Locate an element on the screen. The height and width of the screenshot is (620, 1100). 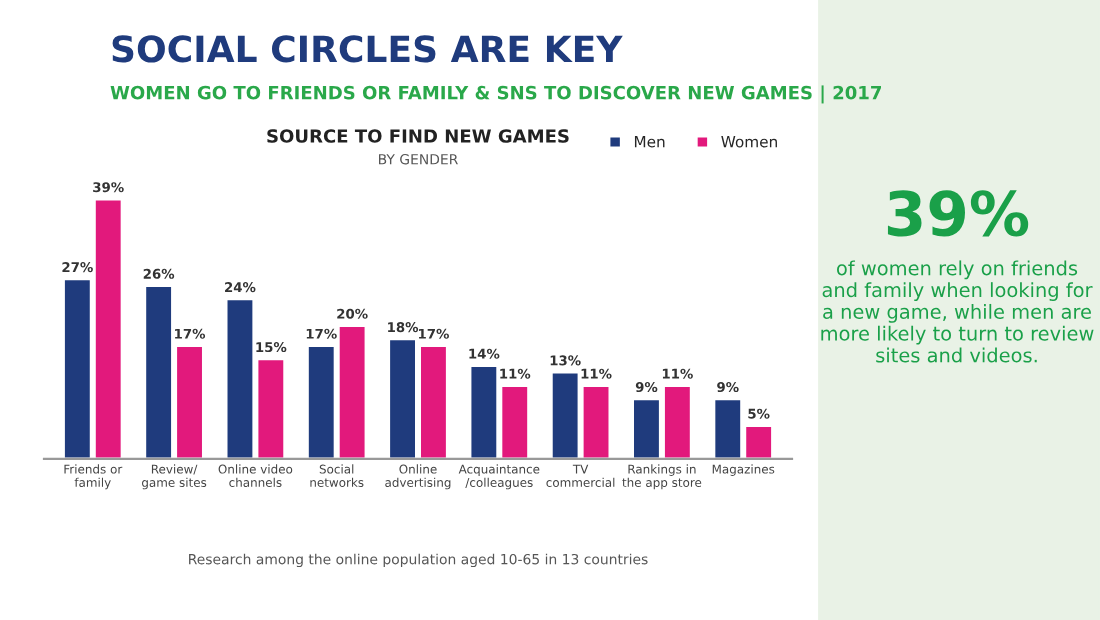
text: of women rely on friends and family when looking for a new game, while men are more likely to turn to review sites and videos. is located at coordinates (957, 311).